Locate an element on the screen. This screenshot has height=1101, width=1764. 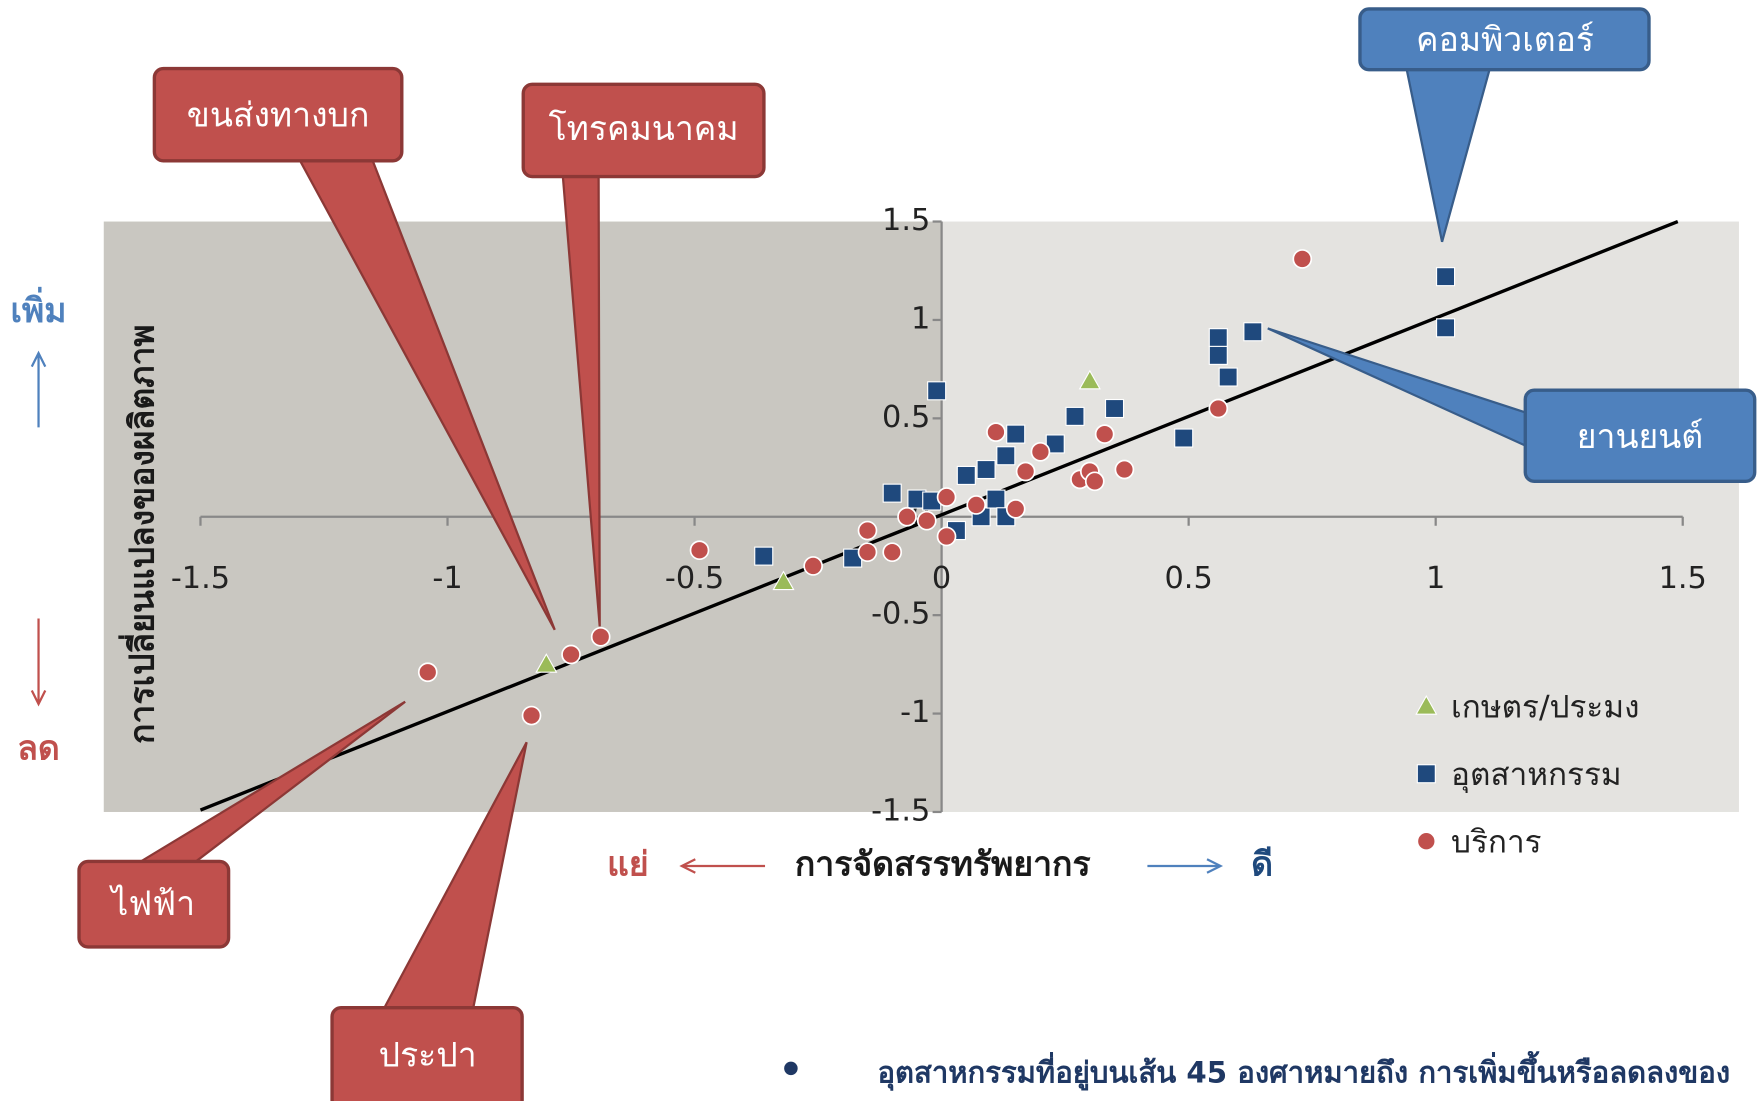
x-tick-label: 0 is located at coordinates (941, 578).